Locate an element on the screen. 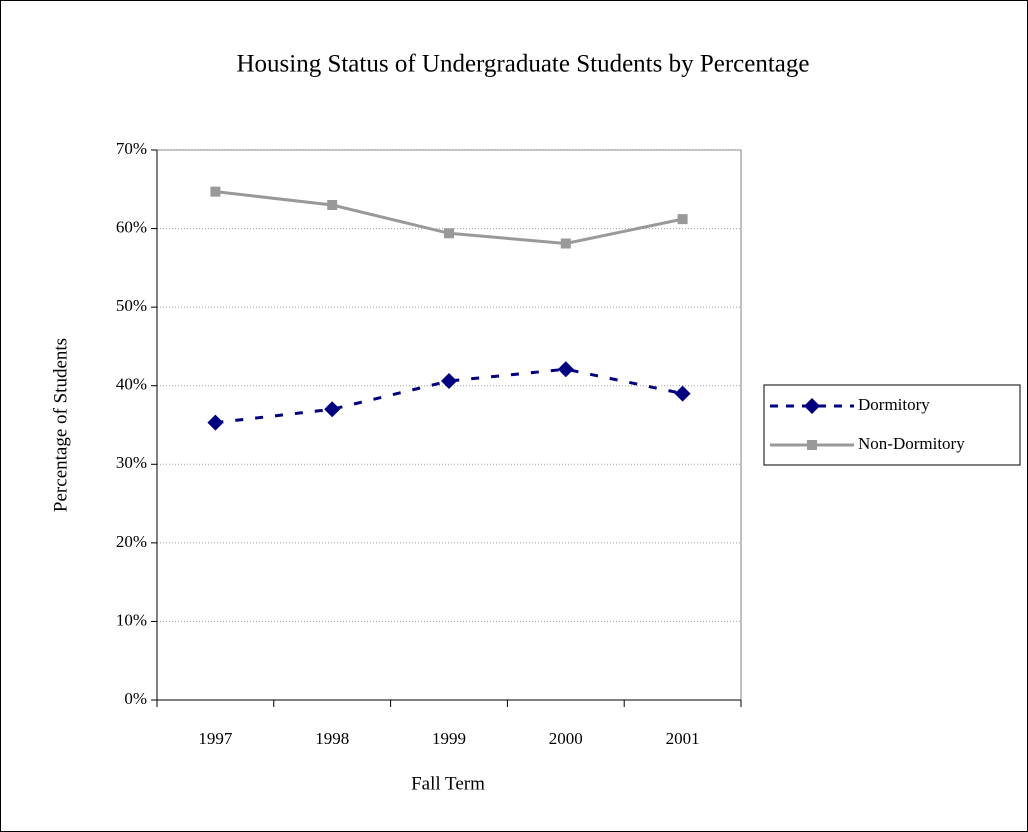  y-tick-label: 60% is located at coordinates (131, 226).